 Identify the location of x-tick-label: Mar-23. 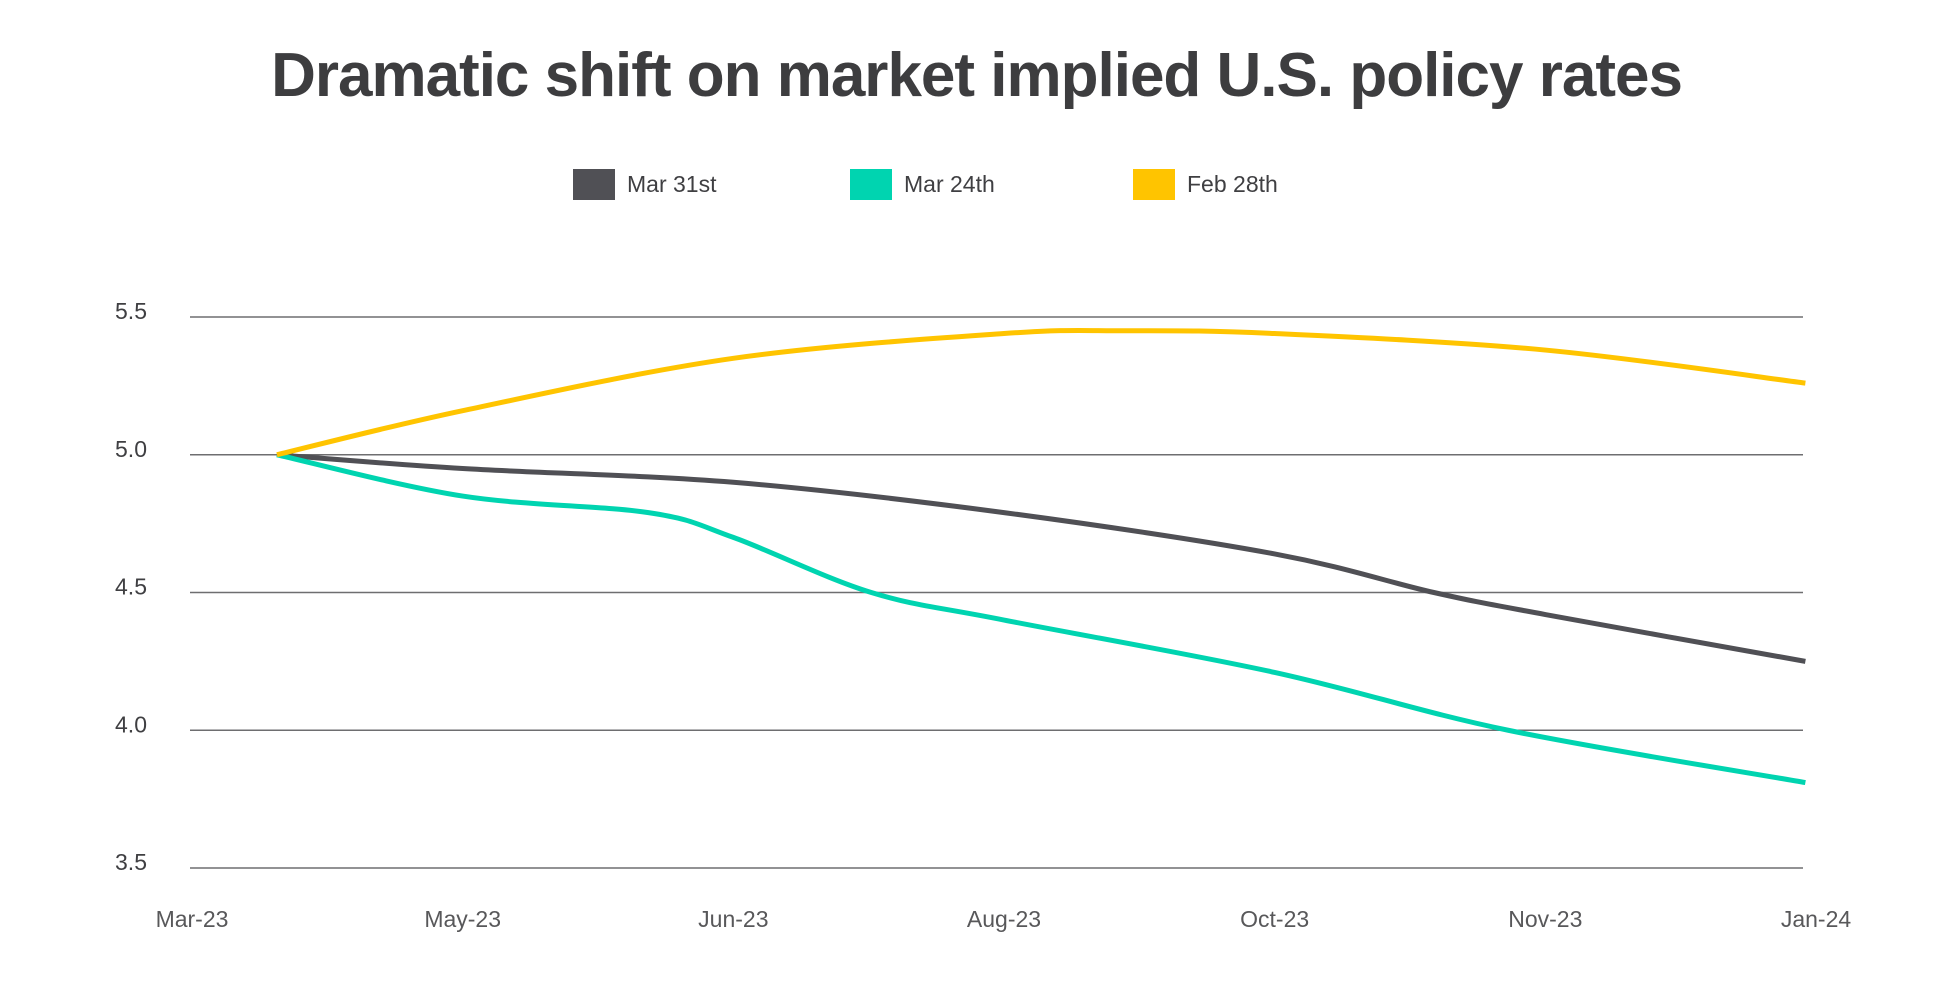
(192, 919).